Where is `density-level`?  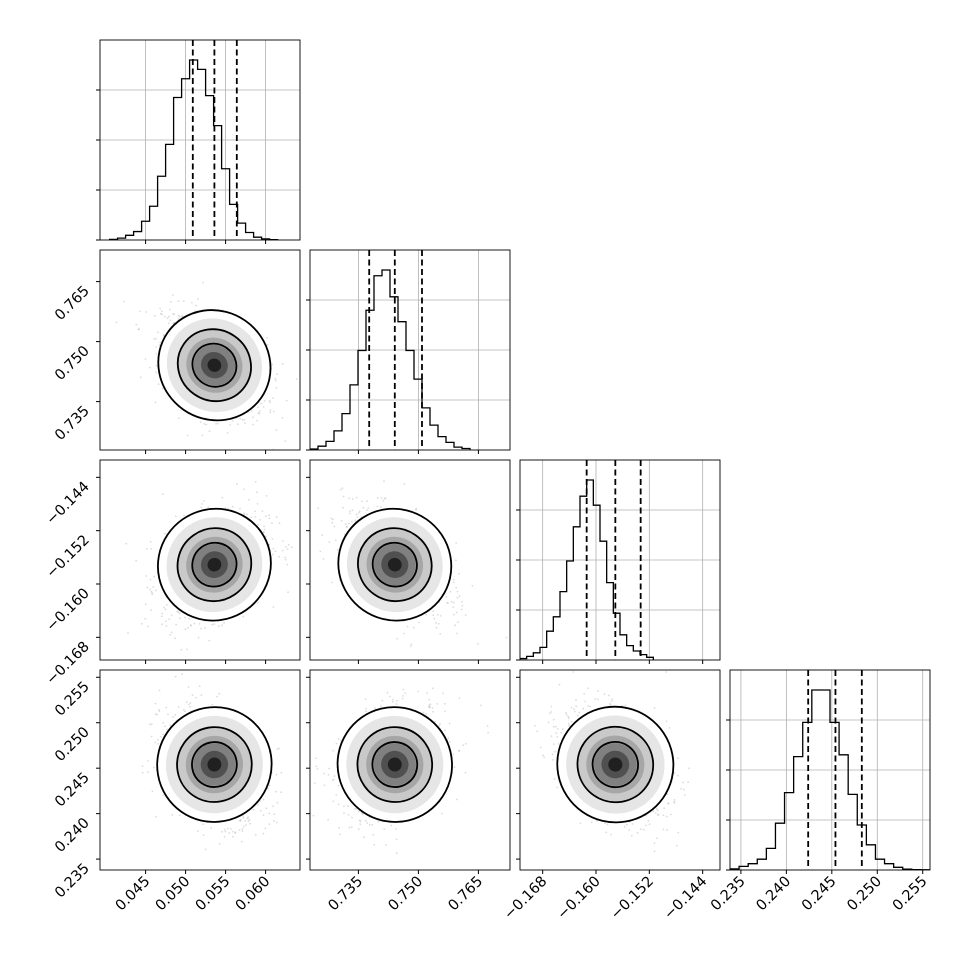
density-level is located at coordinates (214, 564).